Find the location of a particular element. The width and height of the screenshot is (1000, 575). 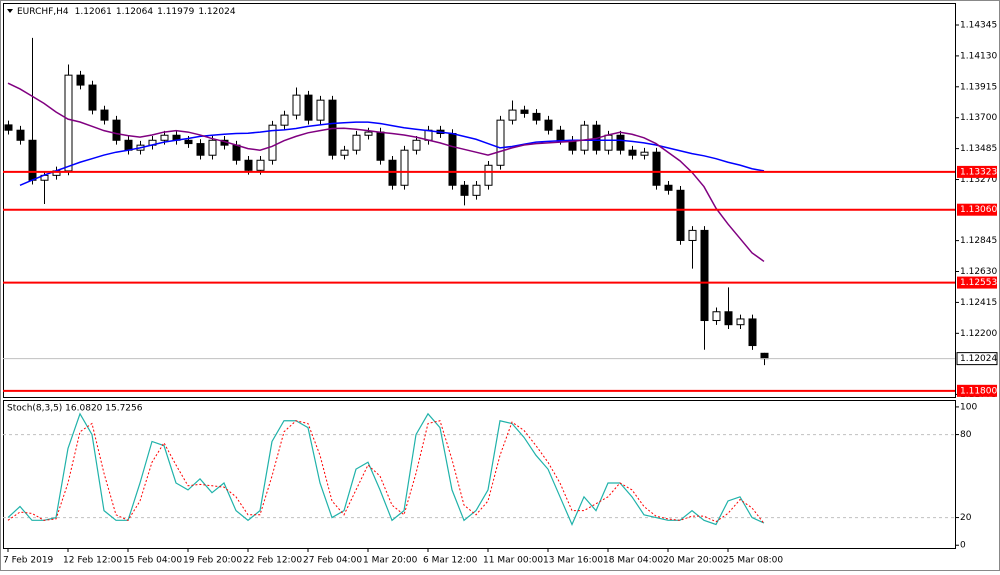

level-label: 1.13060 is located at coordinates (978, 210).